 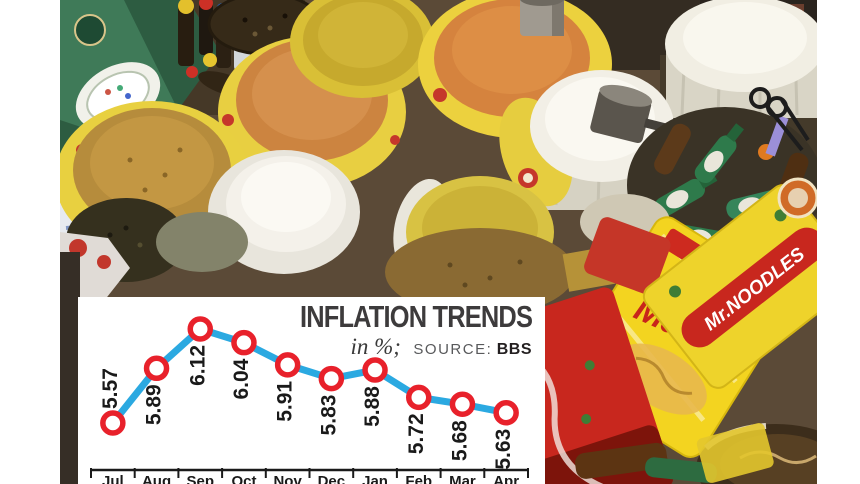 I want to click on x-axis-month-label: Dec, so click(x=332, y=478).